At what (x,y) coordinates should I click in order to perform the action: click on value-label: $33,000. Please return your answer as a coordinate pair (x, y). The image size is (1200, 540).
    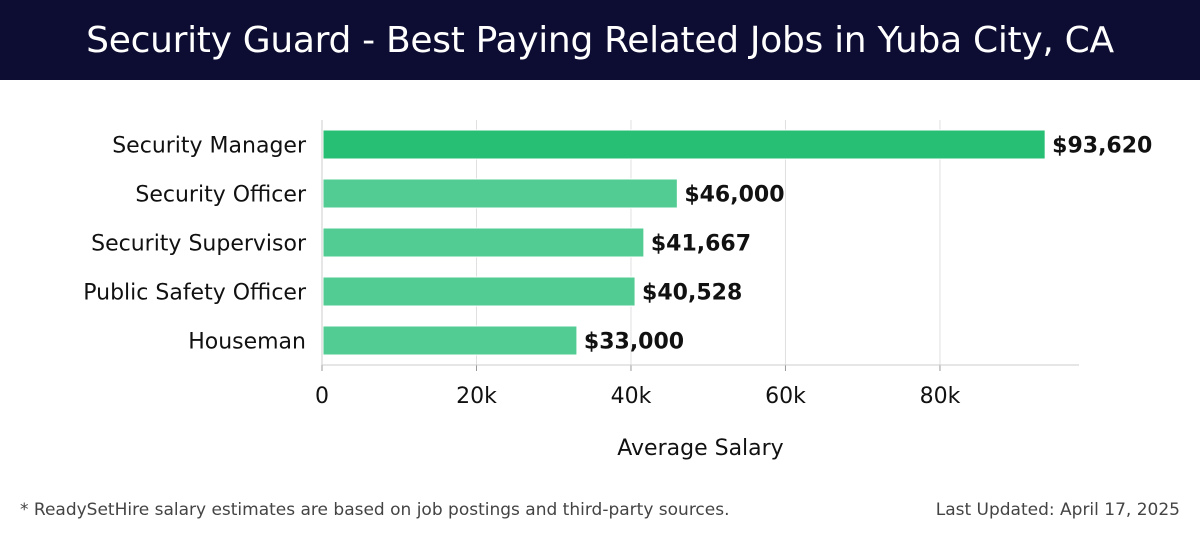
    Looking at the image, I should click on (634, 342).